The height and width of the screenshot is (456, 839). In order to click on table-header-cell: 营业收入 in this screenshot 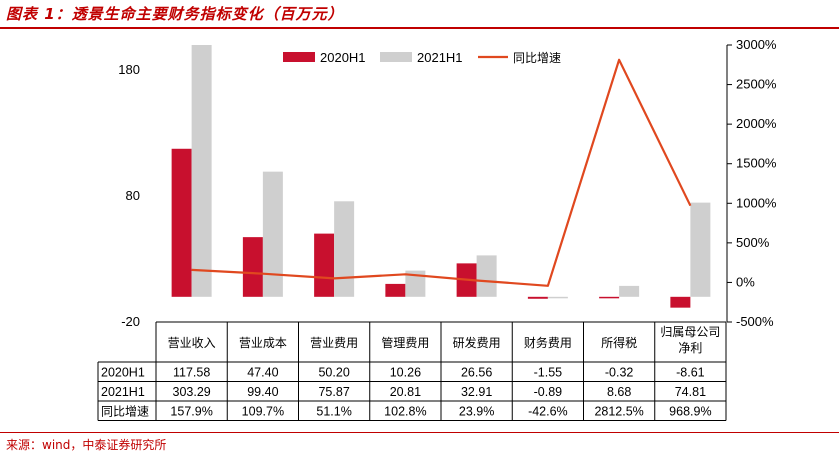, I will do `click(192, 343)`.